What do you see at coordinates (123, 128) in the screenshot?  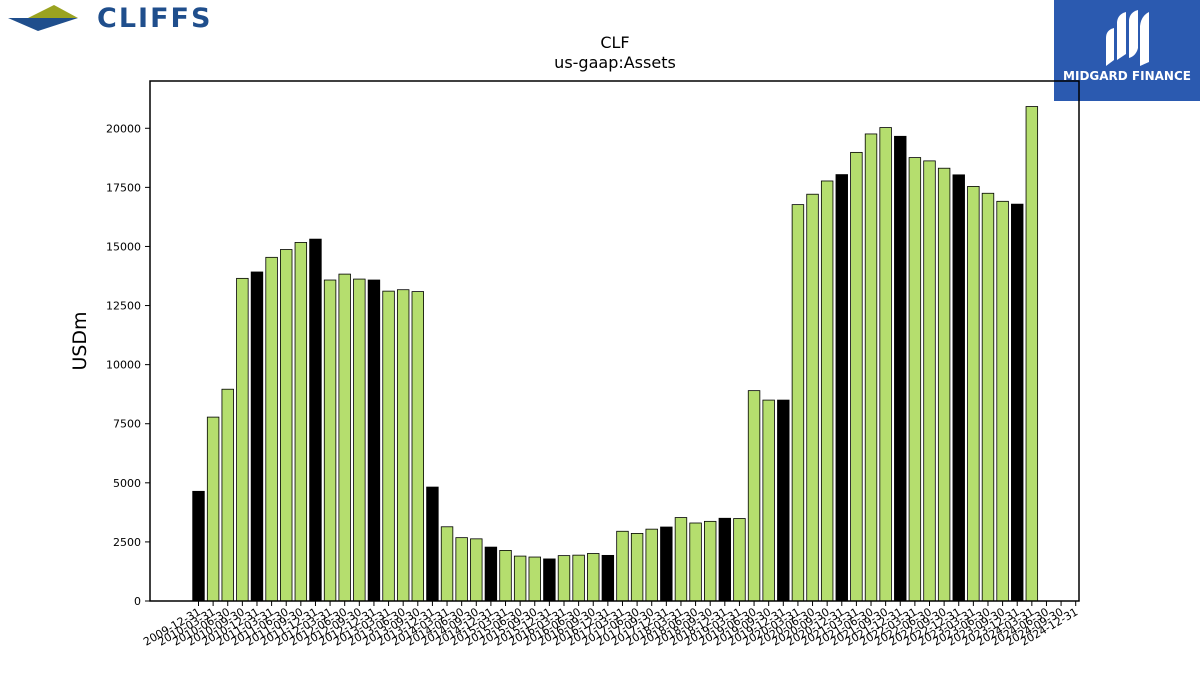 I see `y-tick-label: 20000` at bounding box center [123, 128].